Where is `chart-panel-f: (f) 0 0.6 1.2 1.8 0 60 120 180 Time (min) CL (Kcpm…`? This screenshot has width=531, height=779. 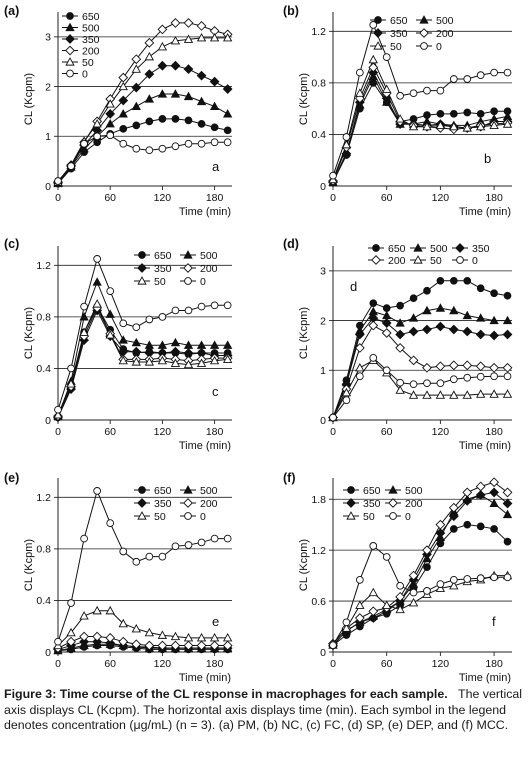
chart-panel-f: (f) 0 0.6 1.2 1.8 0 60 120 180 Time (min) CL (Kcpm… is located at coordinates (398, 577).